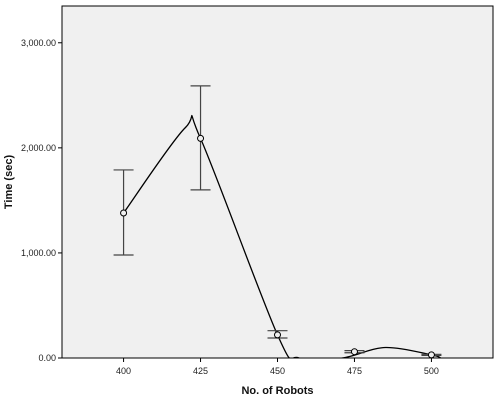  I want to click on x-tick-label: 450, so click(277, 371).